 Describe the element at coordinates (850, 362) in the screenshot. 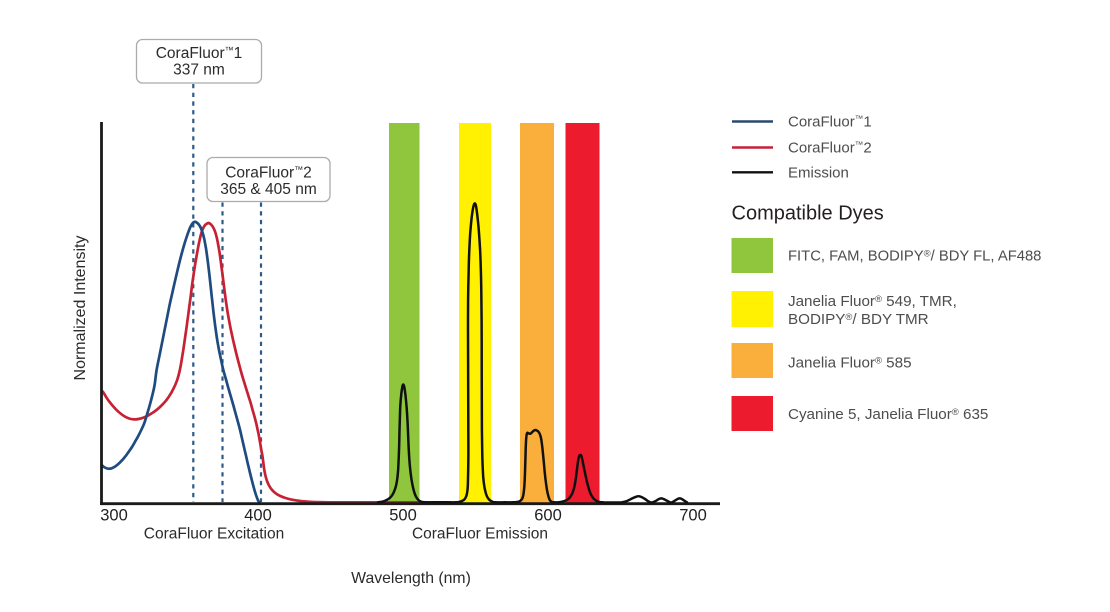

I see `svg-text: Janelia Fluor® 585` at that location.